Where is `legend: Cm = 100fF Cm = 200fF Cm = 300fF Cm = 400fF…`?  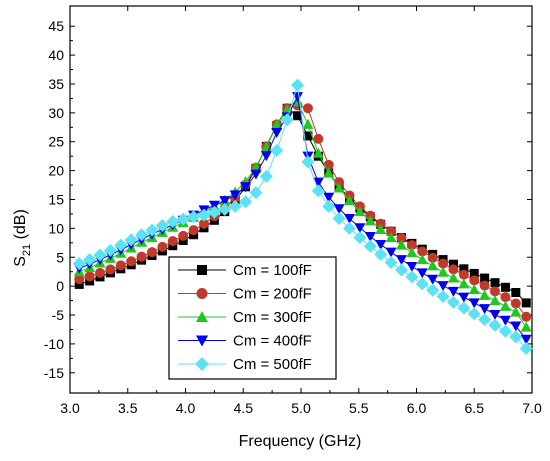
legend: Cm = 100fF Cm = 200fF Cm = 300fF Cm = 400fF… is located at coordinates (252, 318).